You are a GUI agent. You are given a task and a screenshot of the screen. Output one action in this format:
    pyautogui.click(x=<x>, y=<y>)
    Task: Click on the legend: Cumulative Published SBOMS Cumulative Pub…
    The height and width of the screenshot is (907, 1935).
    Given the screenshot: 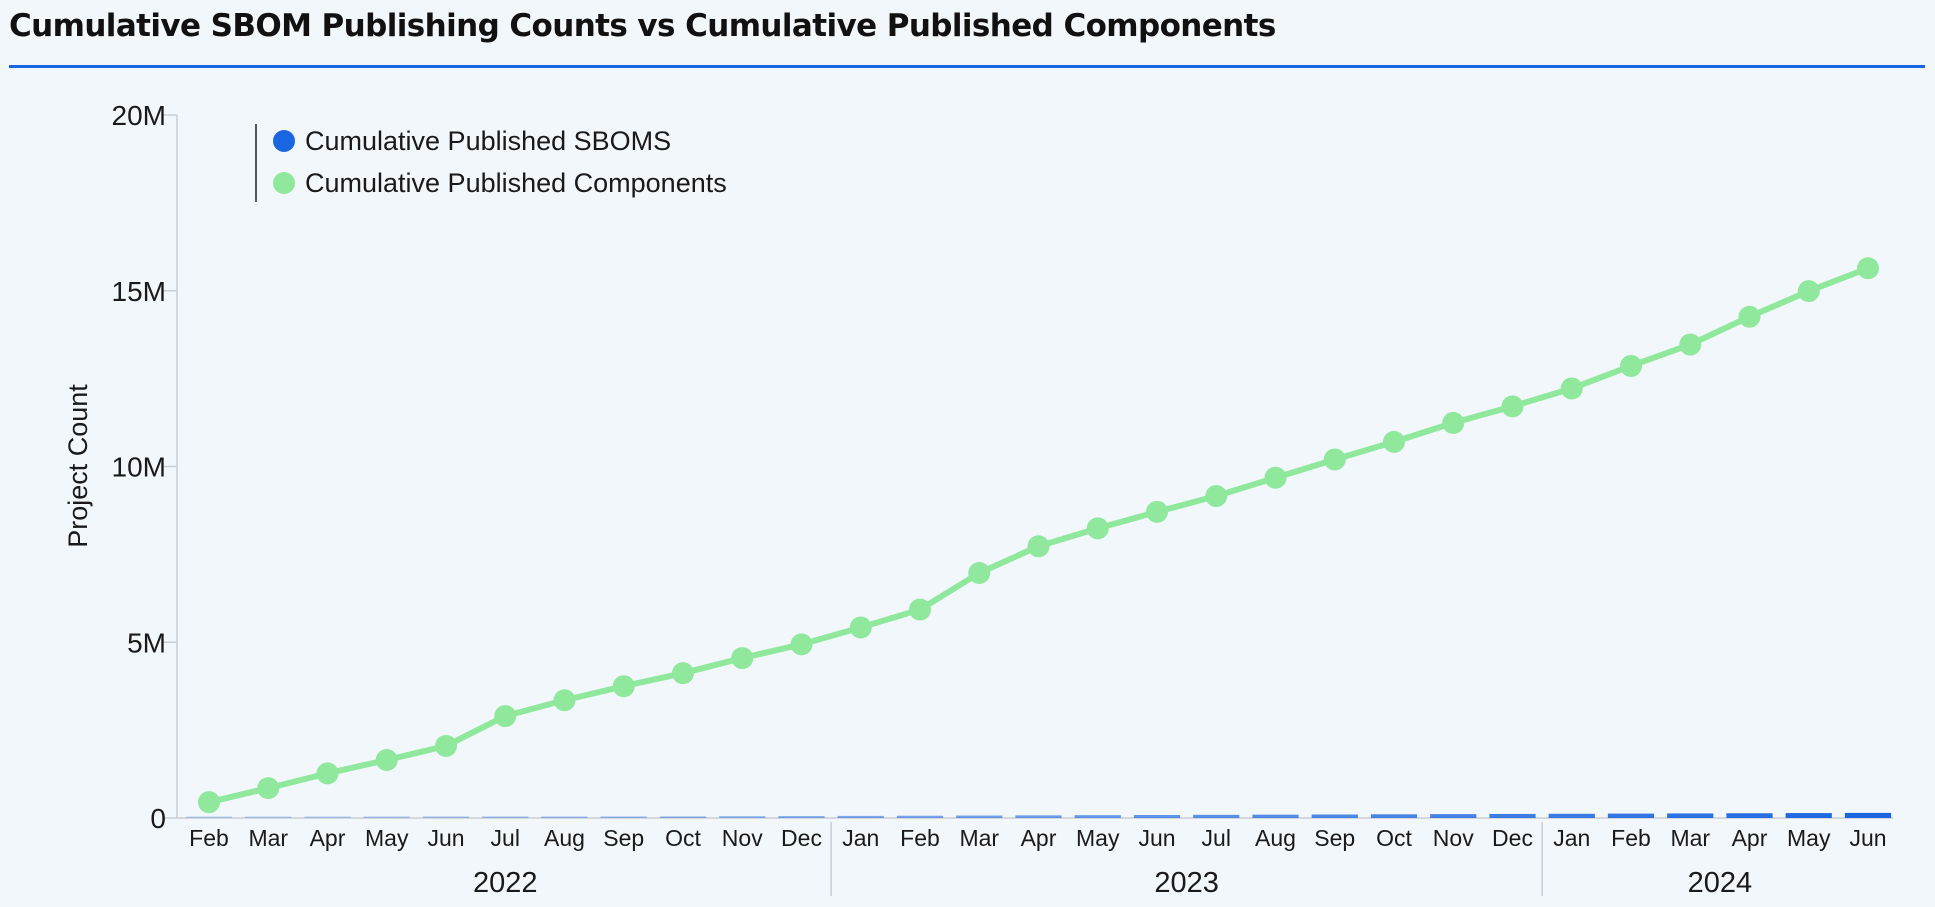 What is the action you would take?
    pyautogui.click(x=491, y=163)
    